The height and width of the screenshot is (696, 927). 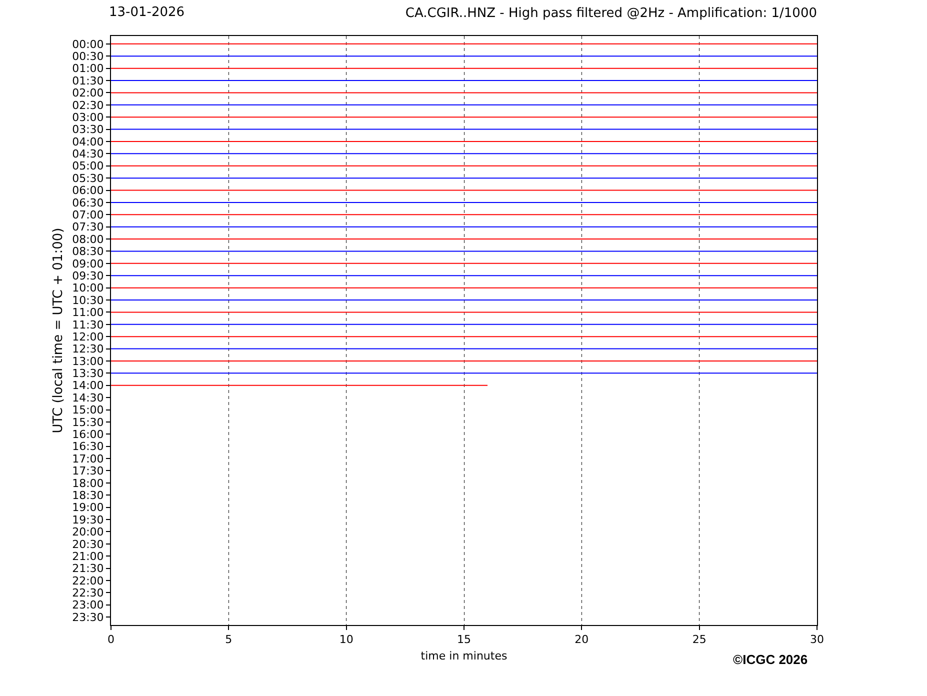 I want to click on y-tick-label: 11:30, so click(x=88, y=325).